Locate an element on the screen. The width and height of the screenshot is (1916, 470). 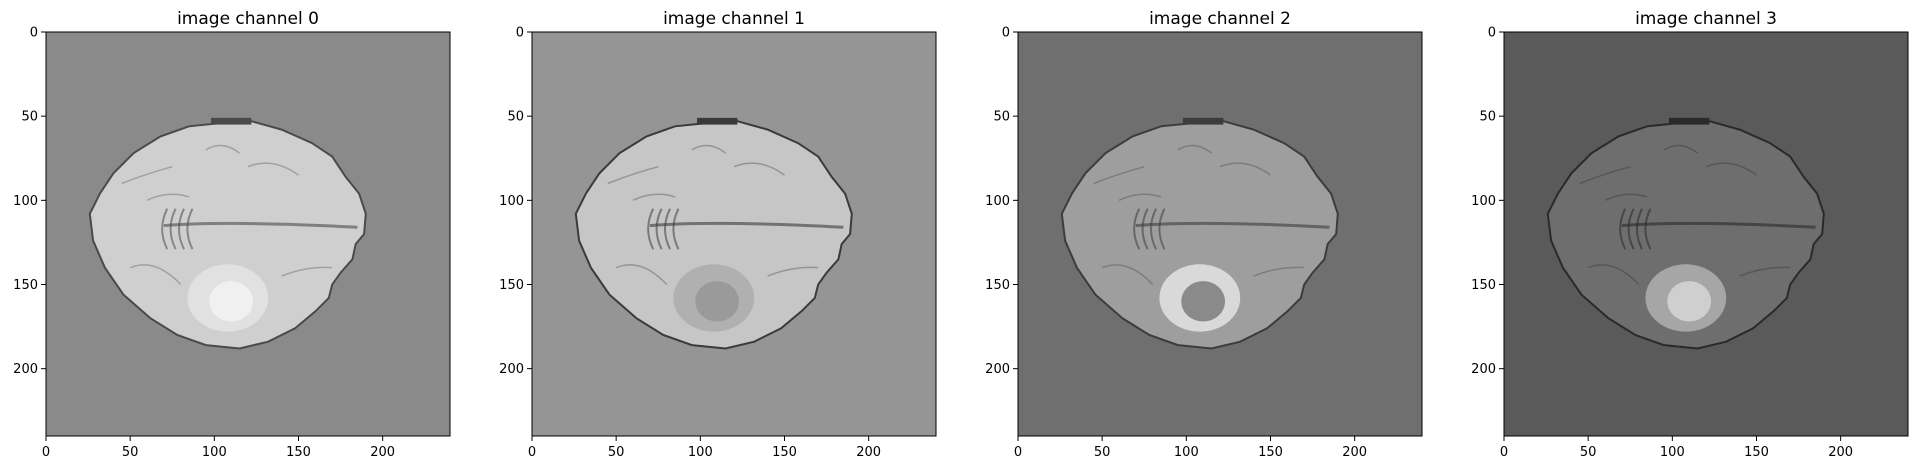
panel-title: image channel 1 is located at coordinates (734, 19).